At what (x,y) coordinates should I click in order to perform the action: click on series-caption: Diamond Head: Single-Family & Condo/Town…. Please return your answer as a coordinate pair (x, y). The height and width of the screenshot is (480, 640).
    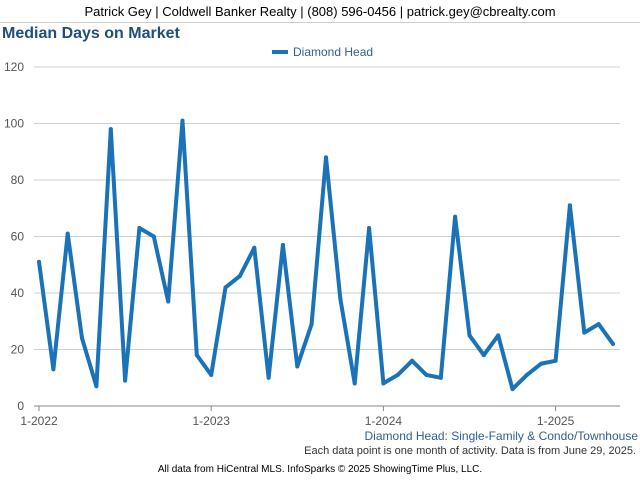
    Looking at the image, I should click on (501, 436).